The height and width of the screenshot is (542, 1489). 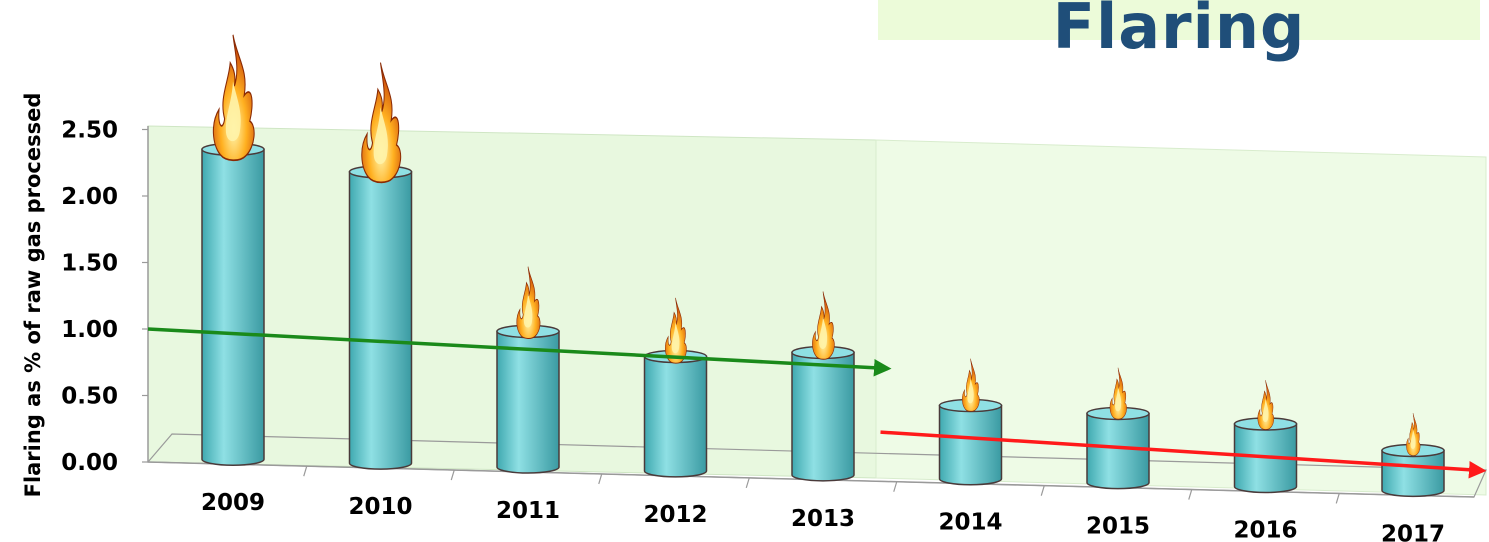 What do you see at coordinates (1118, 527) in the screenshot?
I see `x-tick-label: 2015` at bounding box center [1118, 527].